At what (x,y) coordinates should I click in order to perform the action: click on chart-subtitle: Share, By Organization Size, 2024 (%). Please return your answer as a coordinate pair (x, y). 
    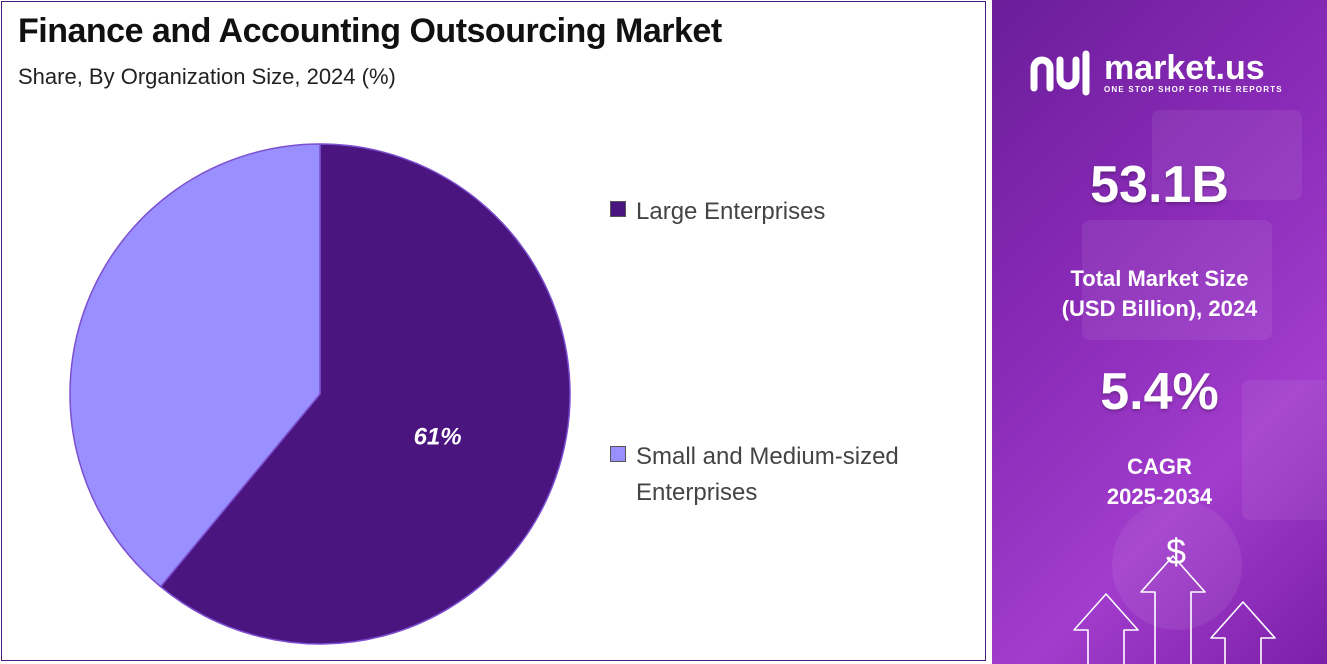
    Looking at the image, I should click on (207, 76).